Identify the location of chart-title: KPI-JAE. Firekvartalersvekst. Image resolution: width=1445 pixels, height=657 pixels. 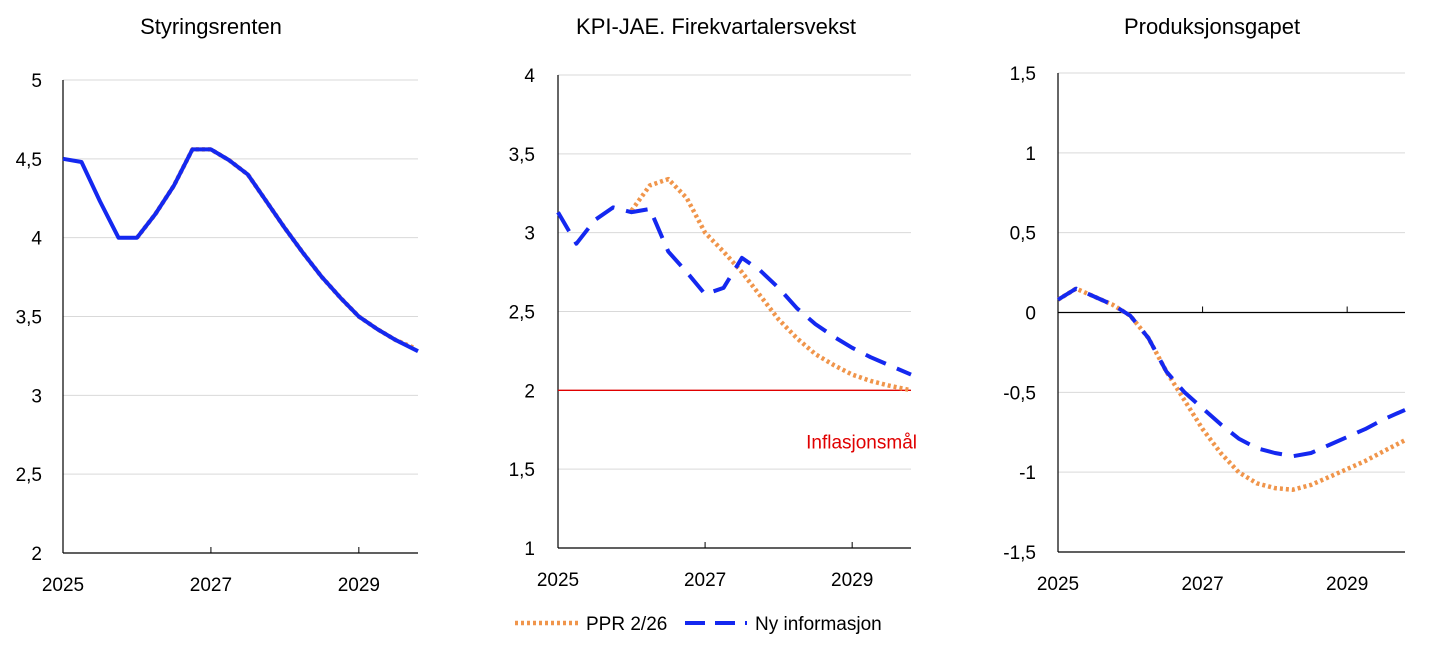
(716, 26).